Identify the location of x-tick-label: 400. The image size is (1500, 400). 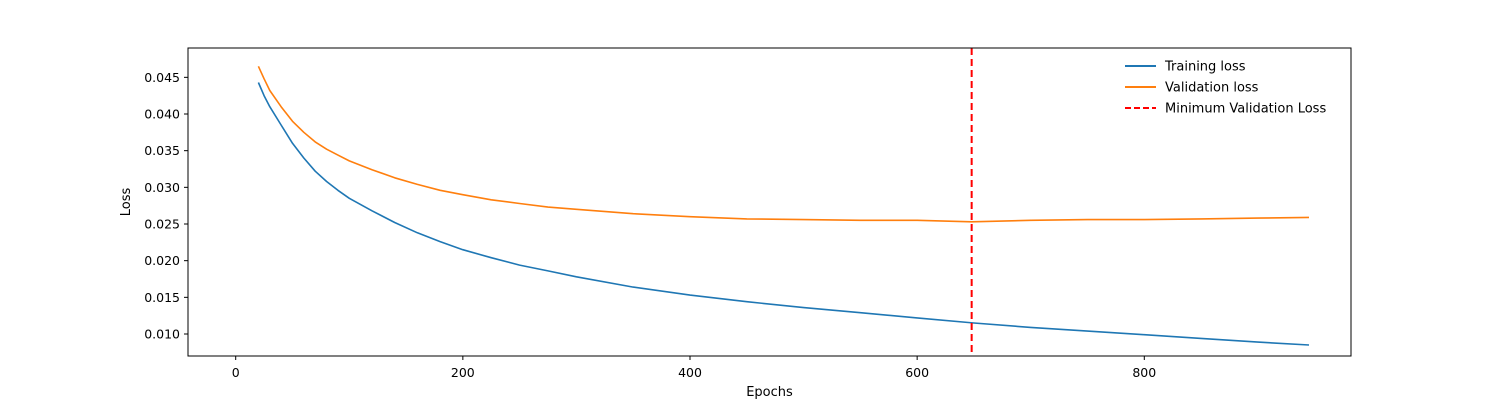
(690, 372).